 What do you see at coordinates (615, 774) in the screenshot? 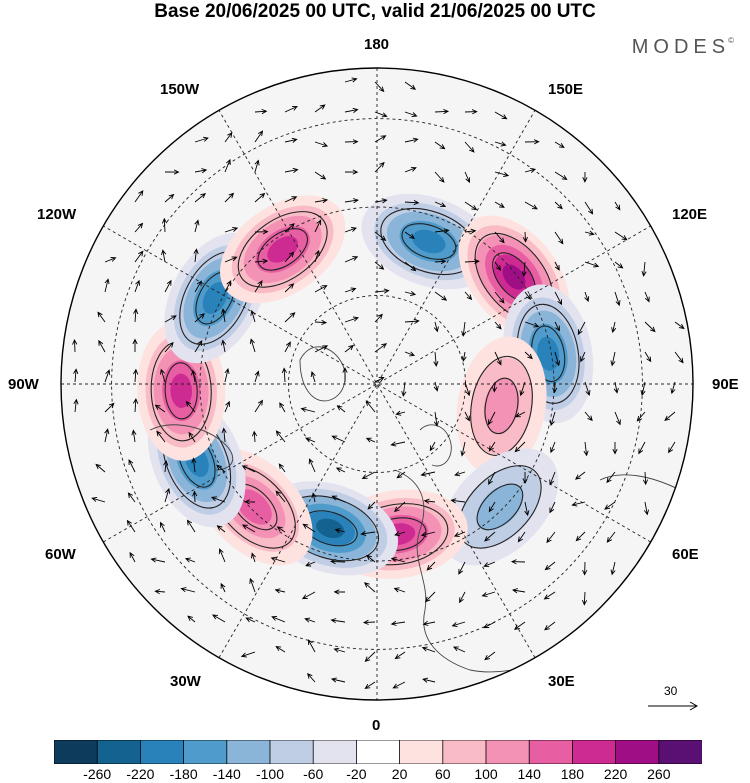
I see `colorbar-tick-label: 220` at bounding box center [615, 774].